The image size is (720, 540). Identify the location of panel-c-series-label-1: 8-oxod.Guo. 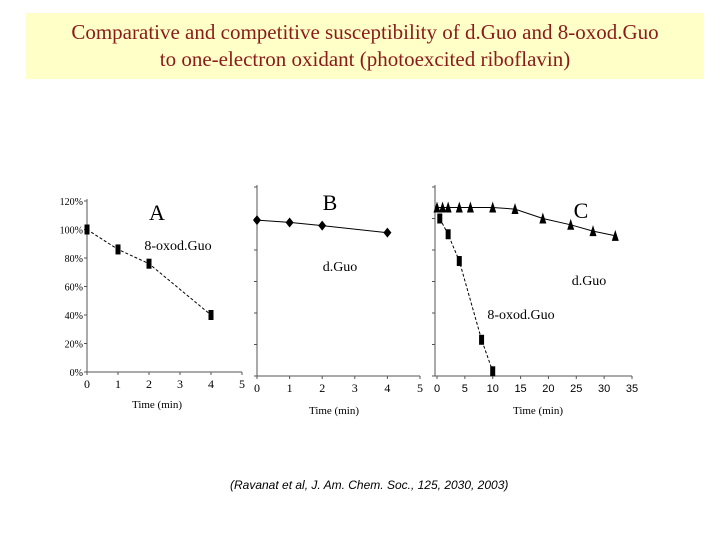
(520, 315).